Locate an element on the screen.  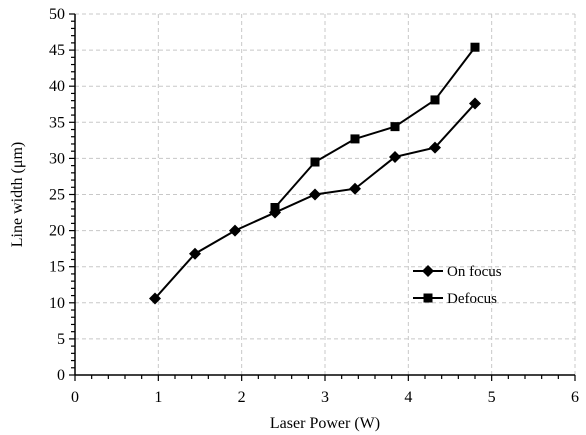
y-tick-label: 40 is located at coordinates (57, 86).